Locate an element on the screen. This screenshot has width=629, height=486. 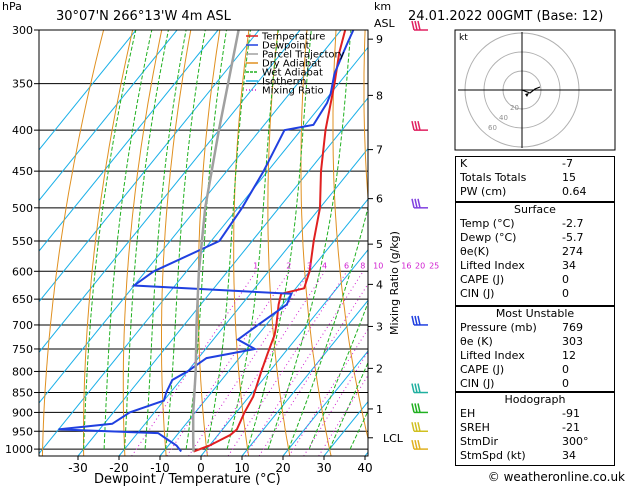
legend-entry: Temperature is located at coordinates (293, 37).